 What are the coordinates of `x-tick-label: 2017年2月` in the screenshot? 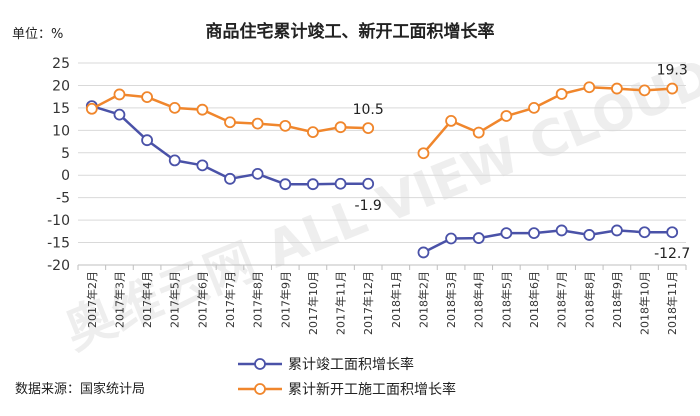 It's located at (92, 299).